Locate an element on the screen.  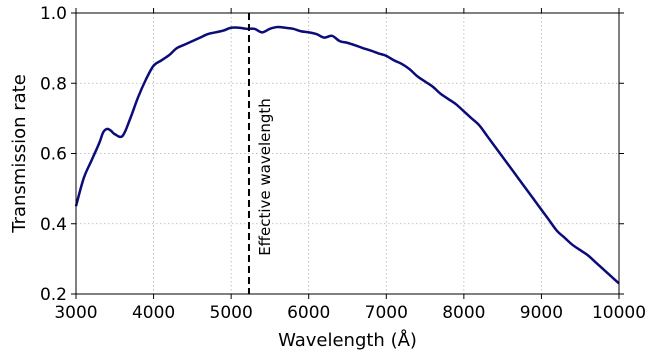
x-tick-label: 7000 is located at coordinates (386, 313).